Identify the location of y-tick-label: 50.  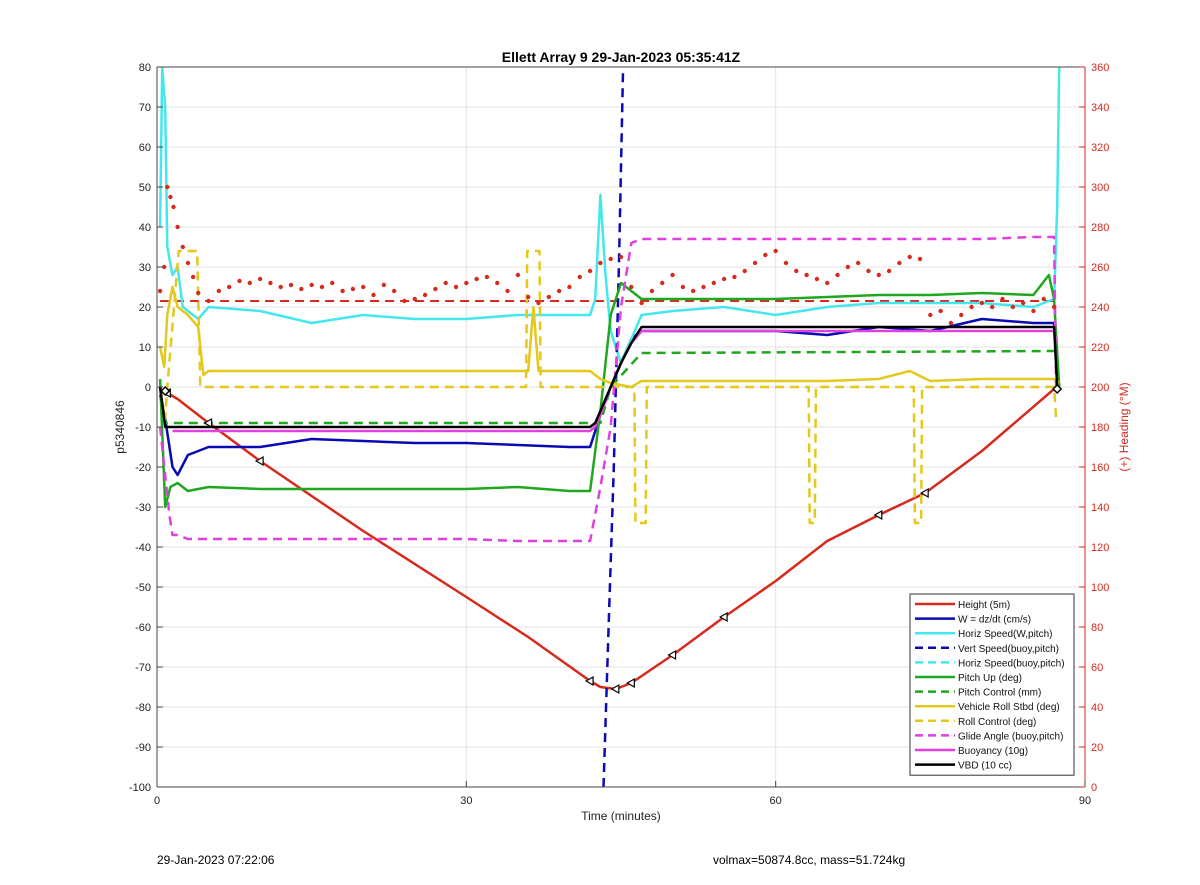
(145, 188).